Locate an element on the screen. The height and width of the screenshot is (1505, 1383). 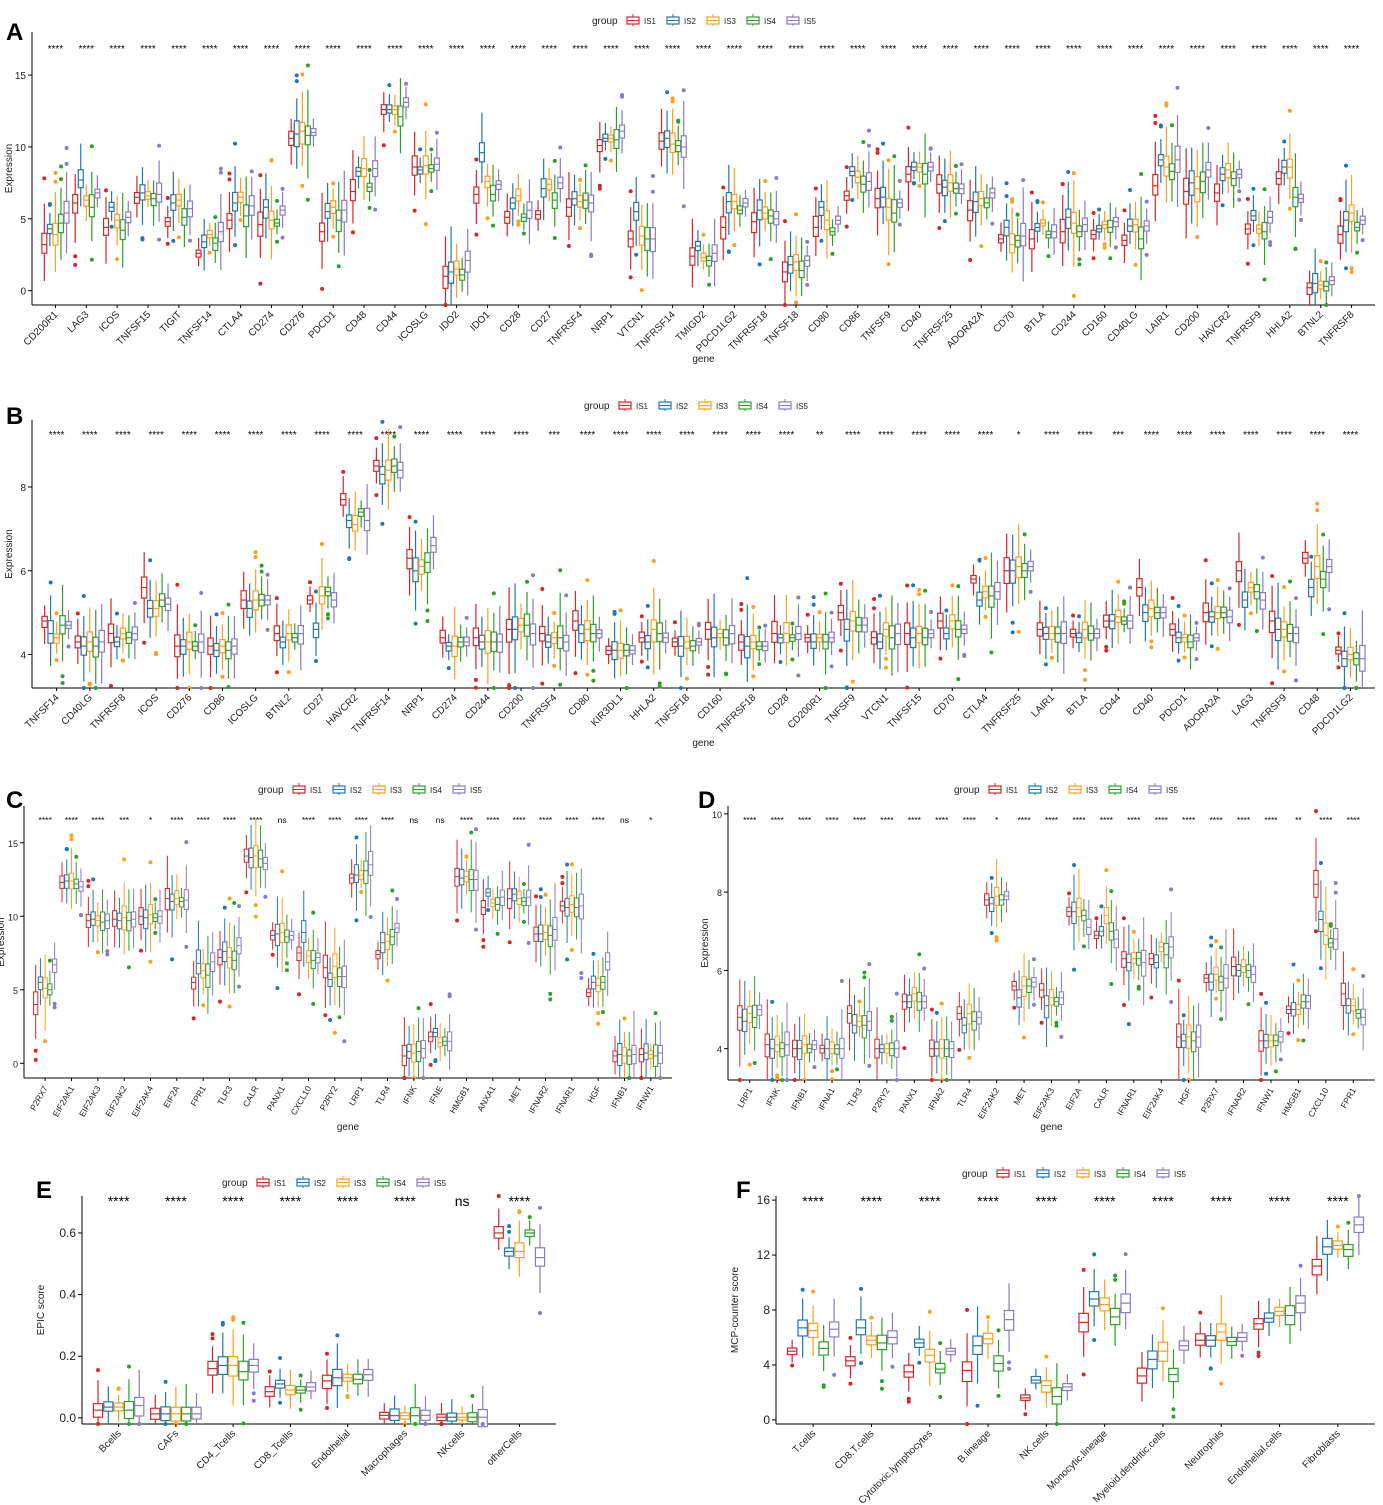
legend-key-is5: IS5 is located at coordinates (467, 789).